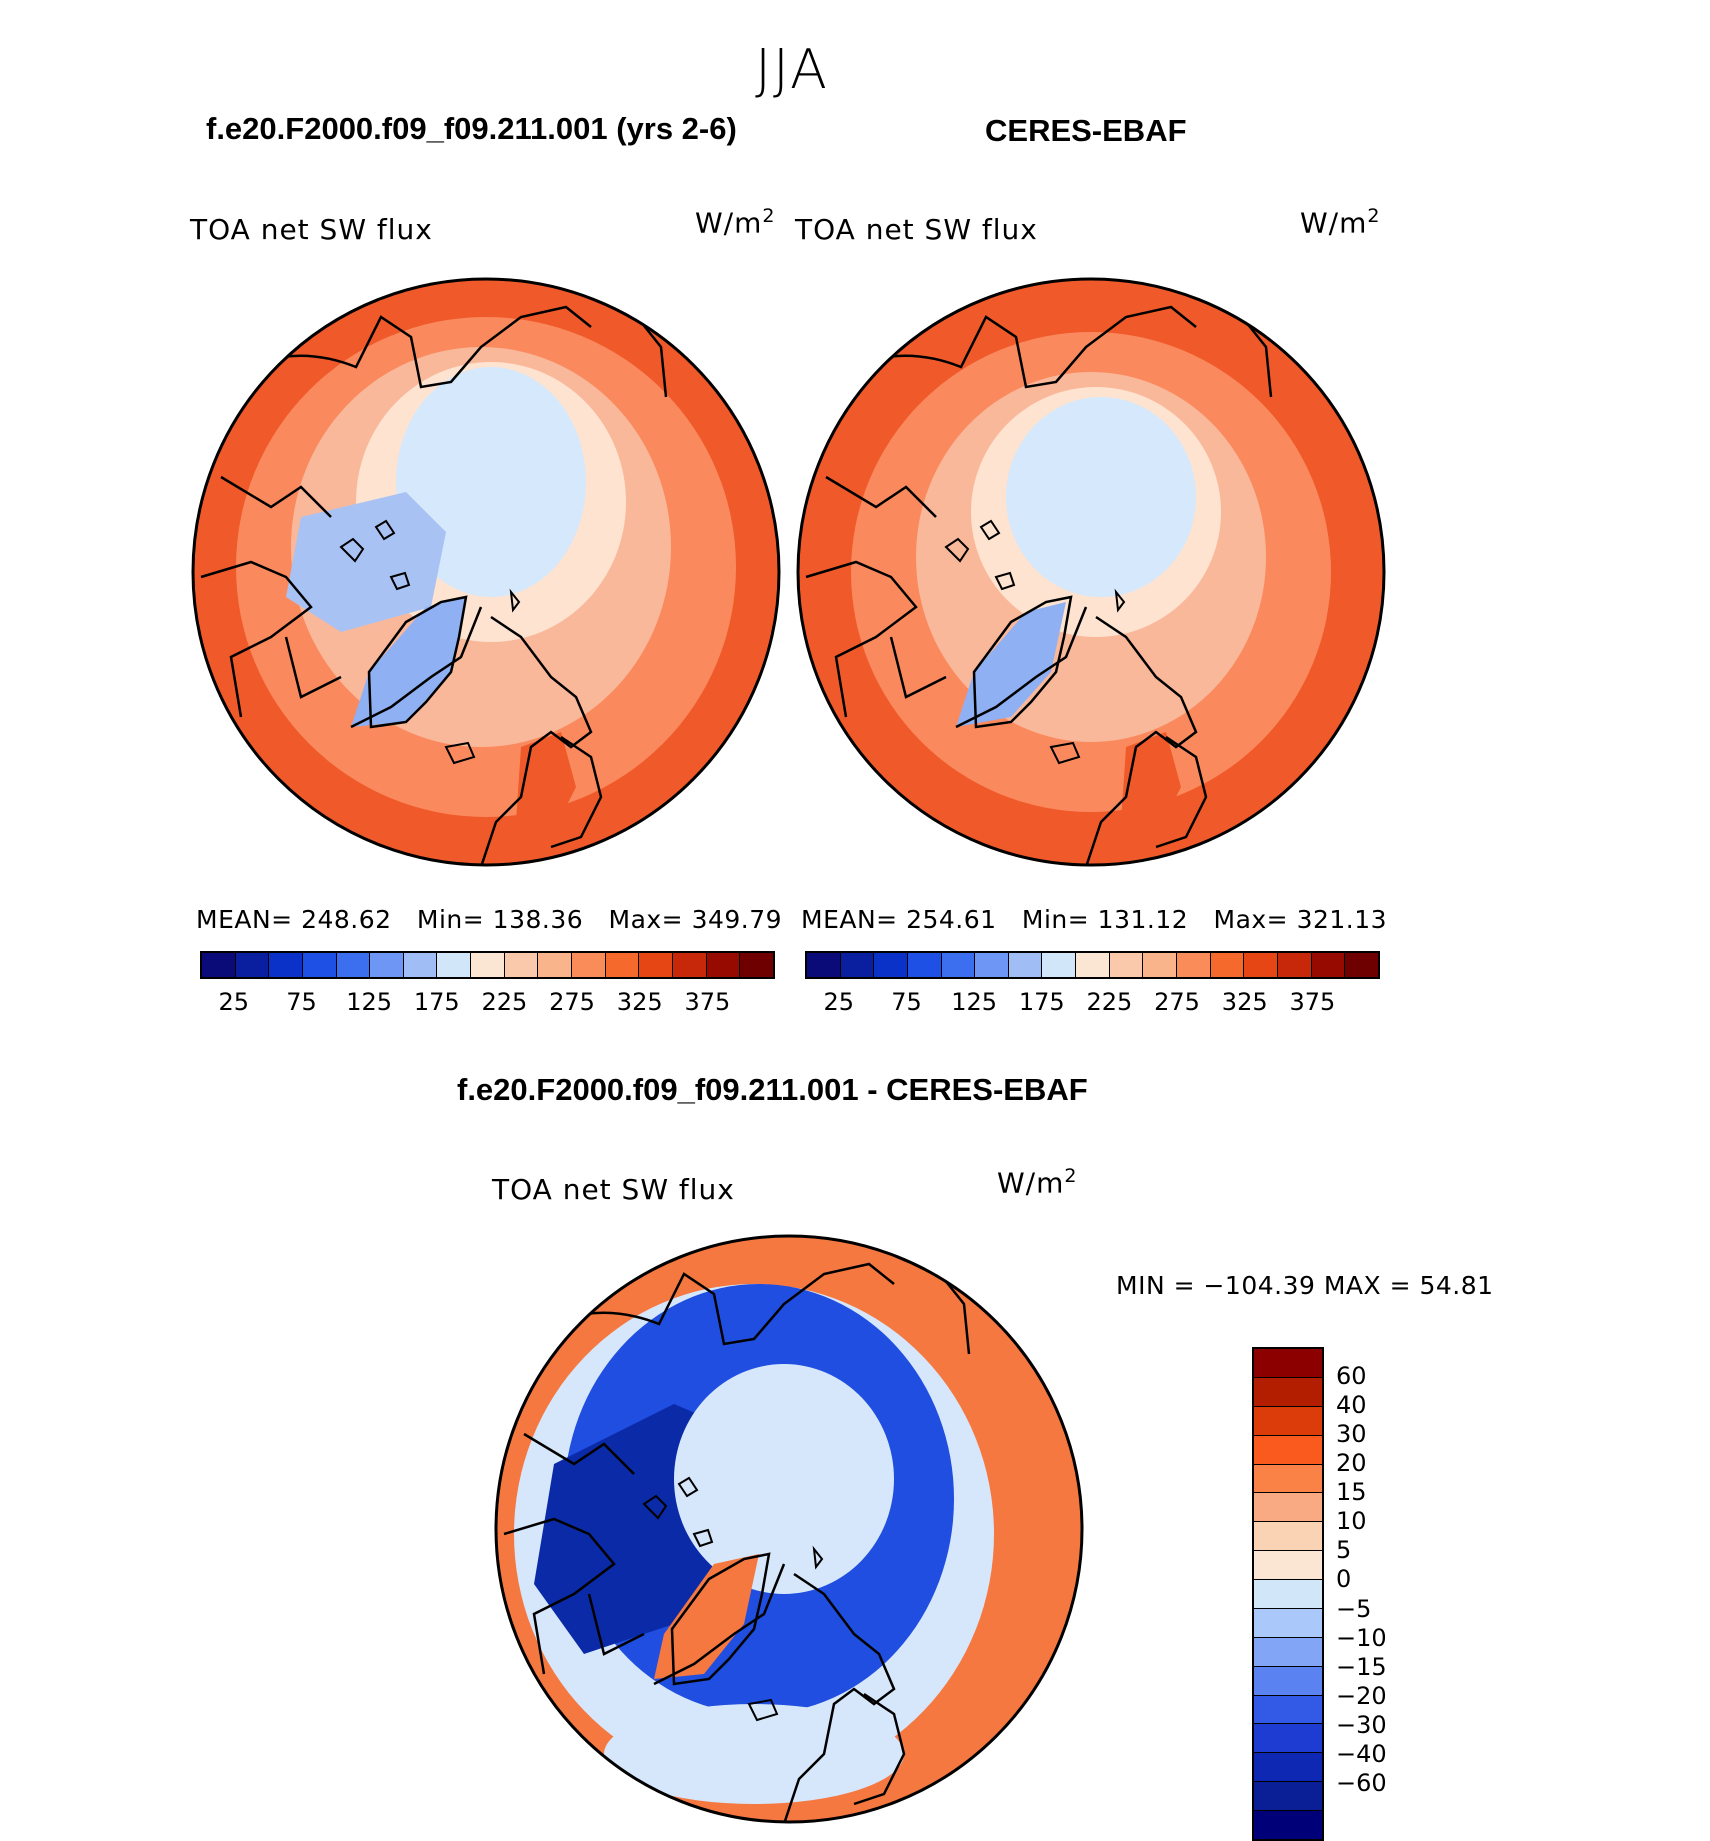  What do you see at coordinates (489, 919) in the screenshot?
I see `model-stats: MEAN= 248.62 Min= 138.36 Max= 349.79` at bounding box center [489, 919].